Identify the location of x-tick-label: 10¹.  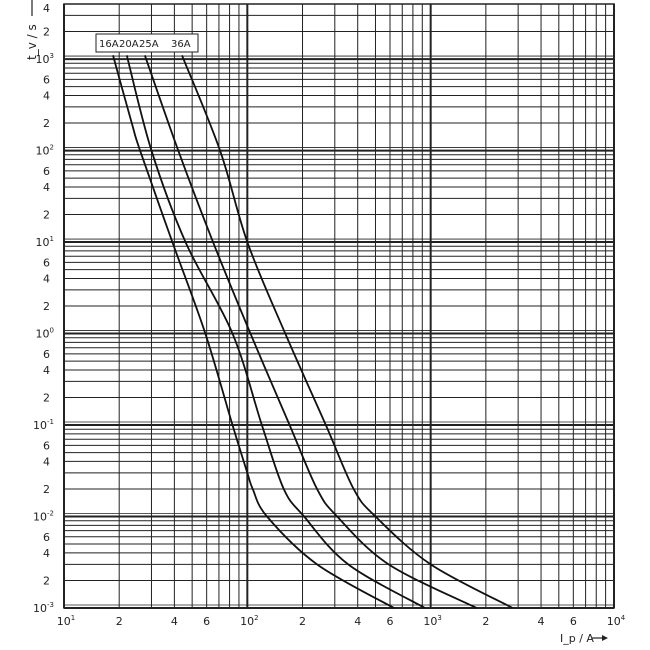
(66, 621).